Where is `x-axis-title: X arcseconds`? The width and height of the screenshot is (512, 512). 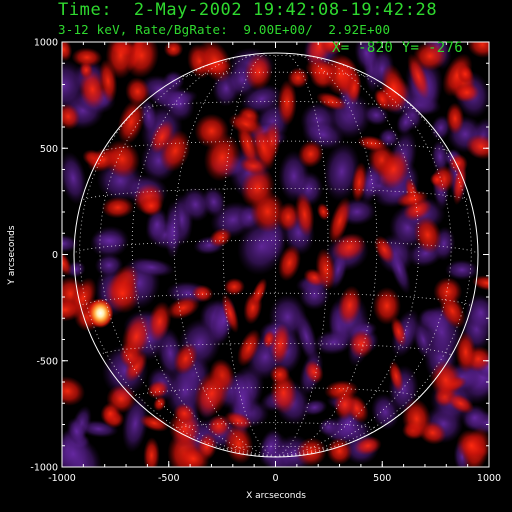
x-axis-title: X arcseconds is located at coordinates (276, 496).